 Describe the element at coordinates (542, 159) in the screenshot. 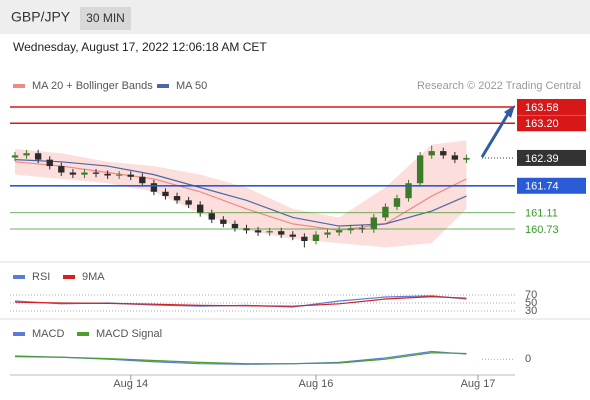

I see `level-label: 162.39` at that location.